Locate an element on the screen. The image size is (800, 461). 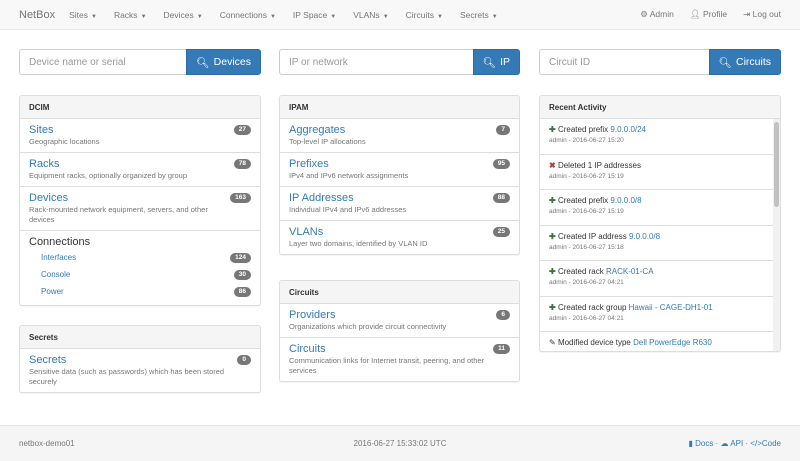
menu-secrets: Secrets ▼ is located at coordinates (479, 15).